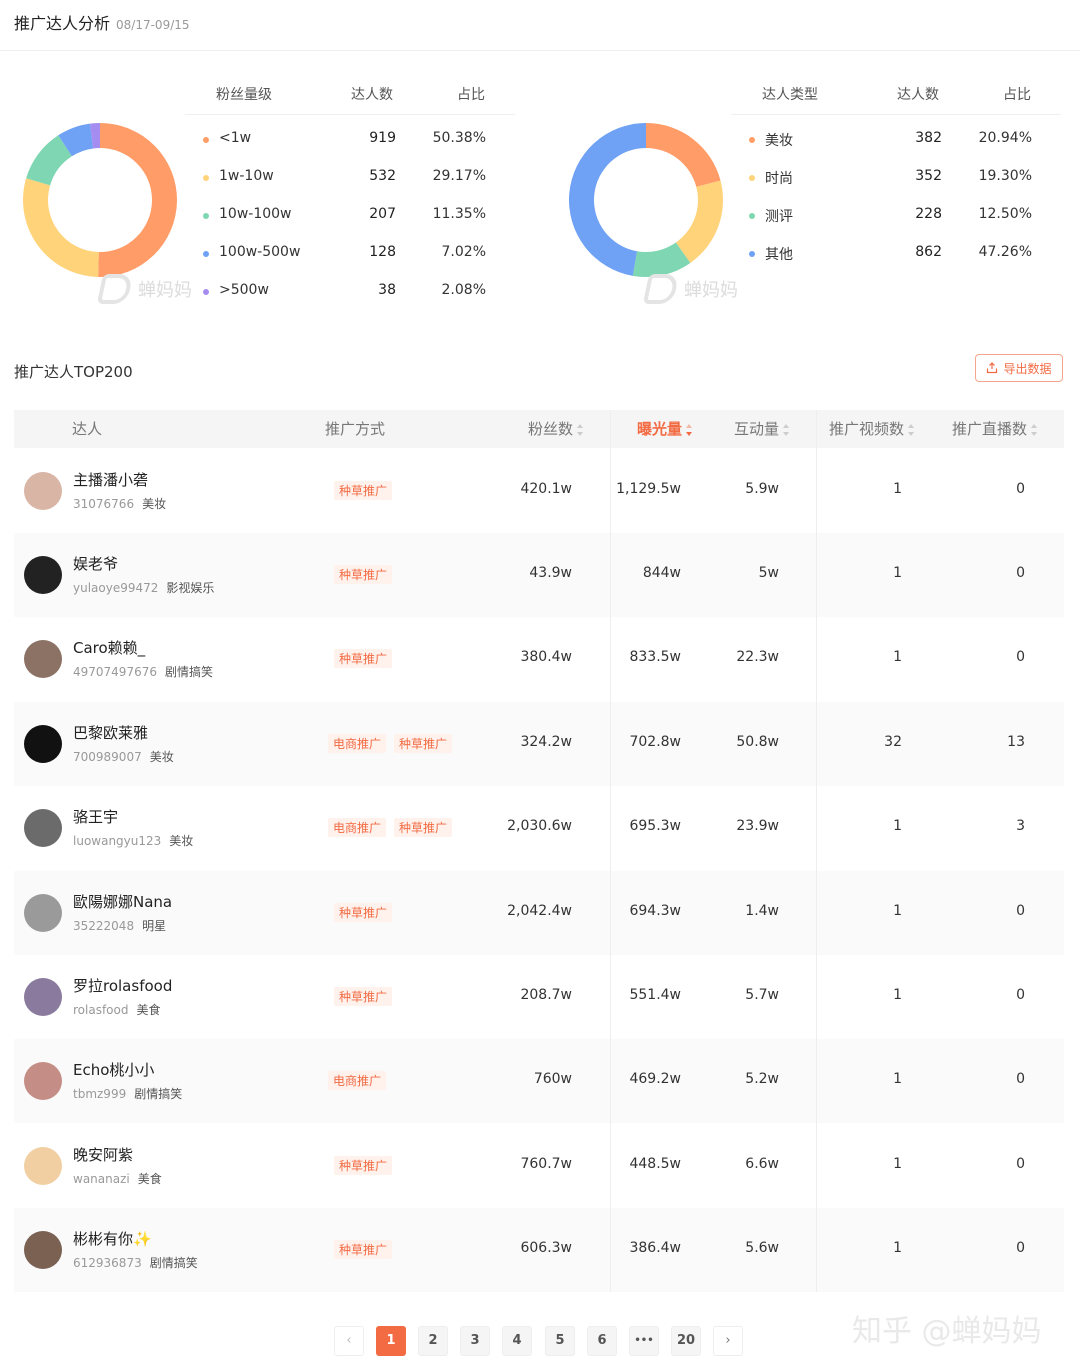 The height and width of the screenshot is (1370, 1080). I want to click on col-interaction: 互动量, so click(762, 429).